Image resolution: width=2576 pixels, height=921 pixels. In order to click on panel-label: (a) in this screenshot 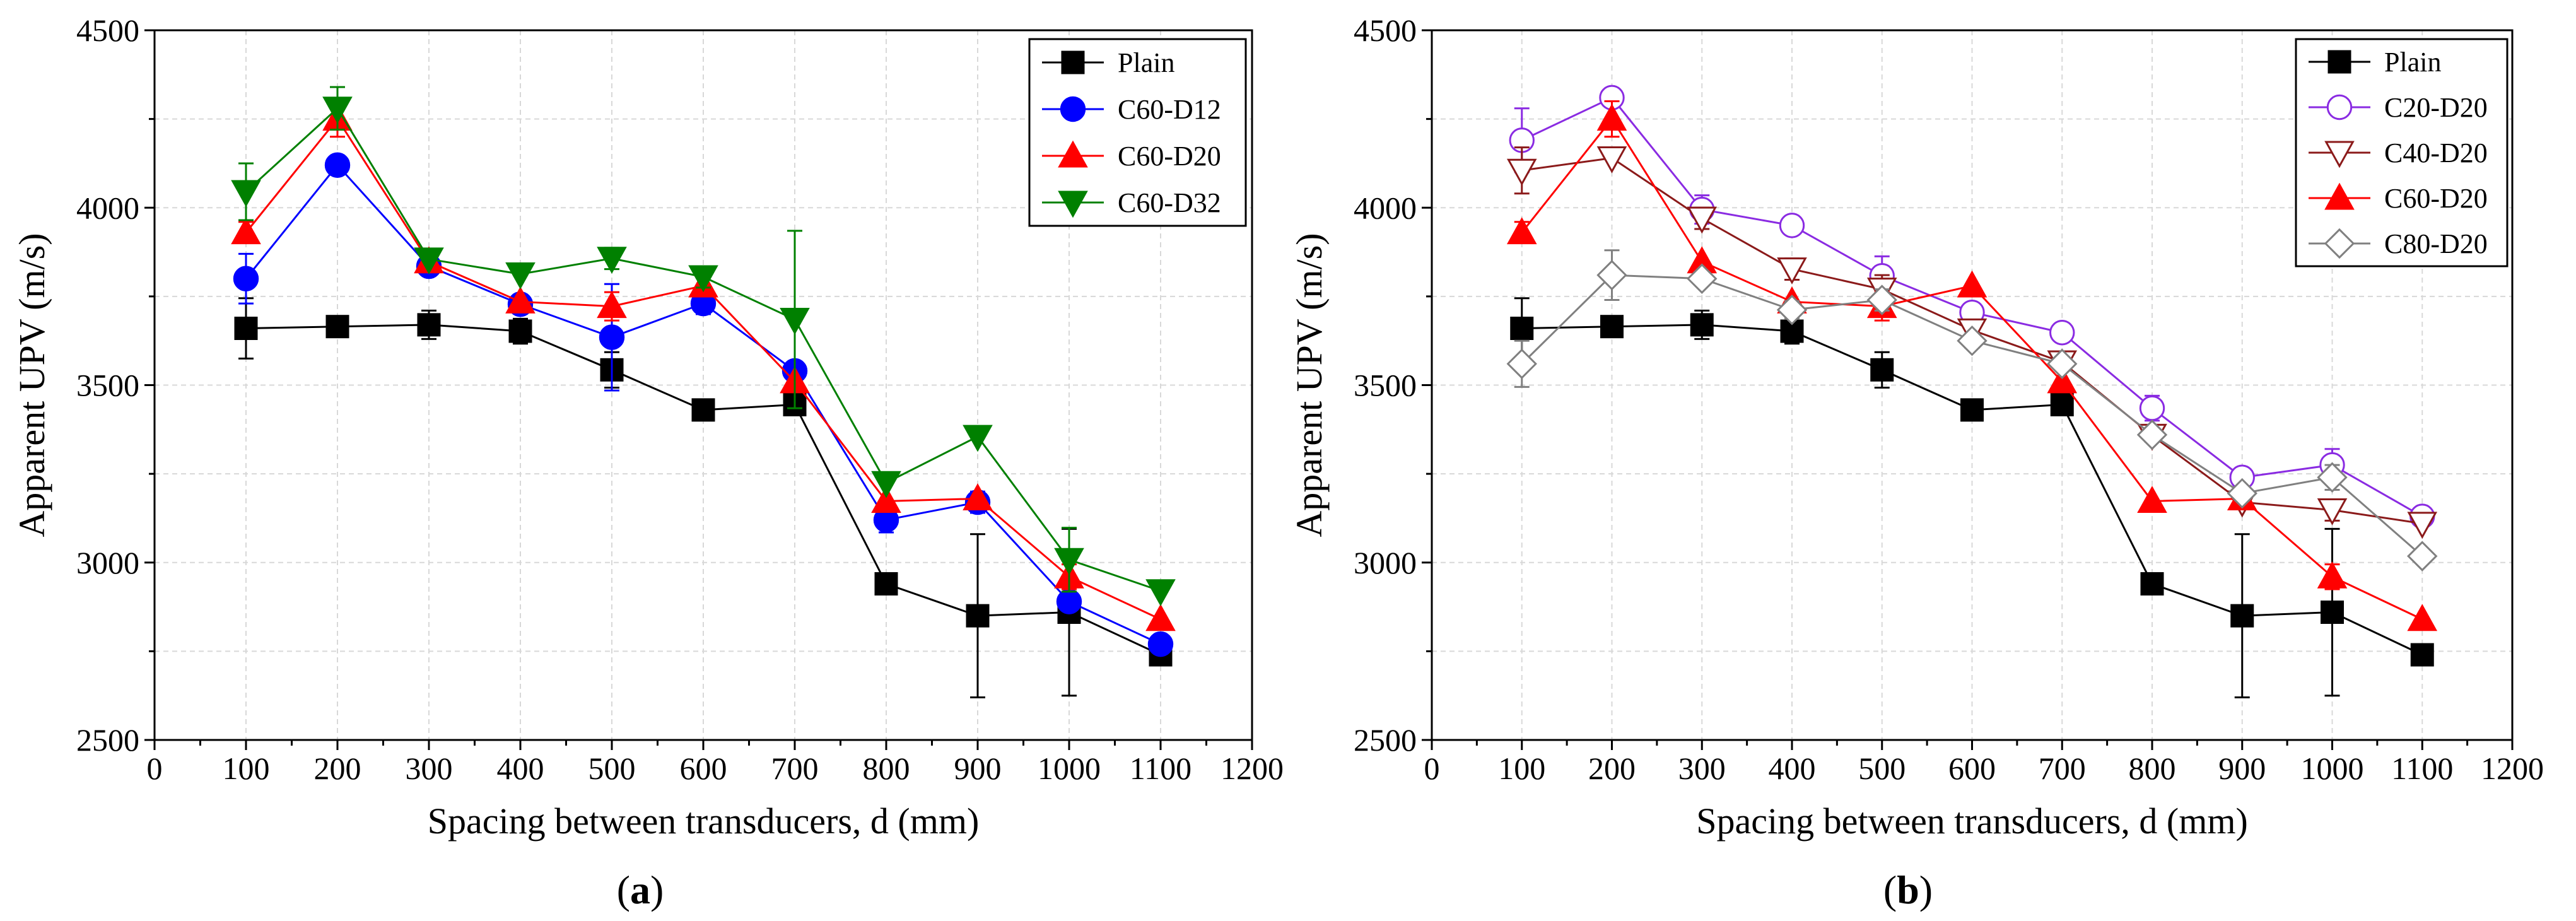, I will do `click(640, 889)`.